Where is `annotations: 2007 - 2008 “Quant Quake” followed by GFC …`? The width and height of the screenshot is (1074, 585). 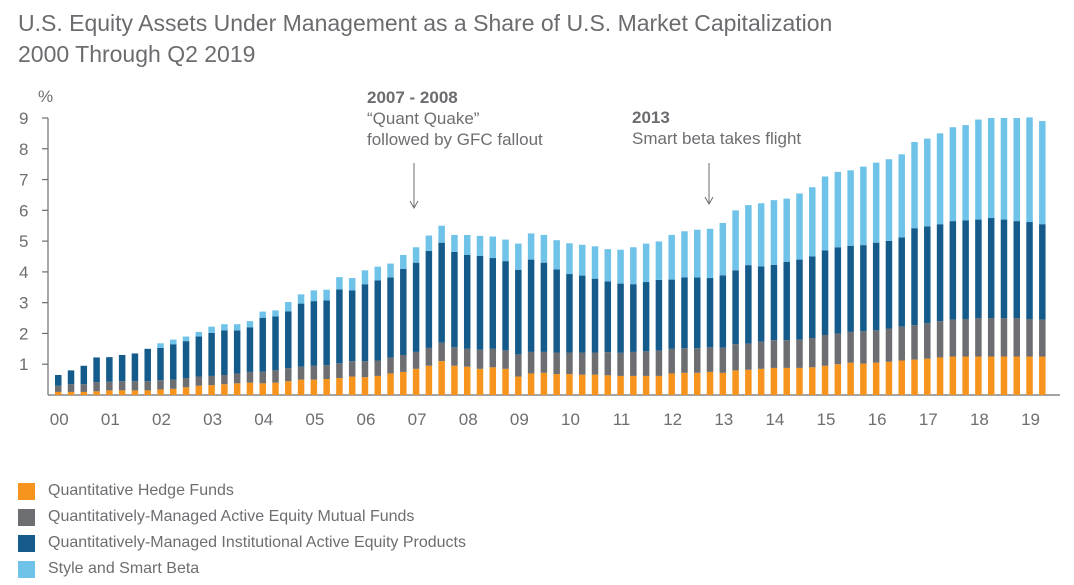 annotations: 2007 - 2008 “Quant Quake” followed by GFC … is located at coordinates (584, 149).